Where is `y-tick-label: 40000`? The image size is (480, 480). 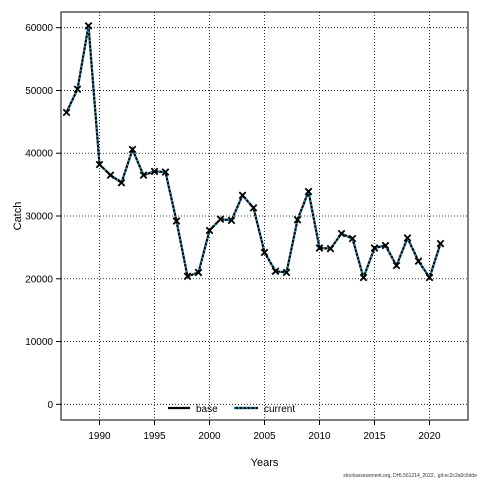
y-tick-label: 40000 is located at coordinates (39, 154).